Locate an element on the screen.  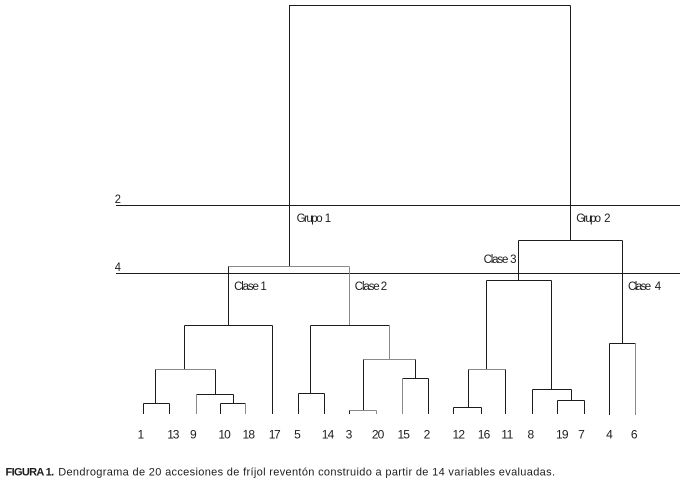
svg-text: 20 is located at coordinates (378, 434).